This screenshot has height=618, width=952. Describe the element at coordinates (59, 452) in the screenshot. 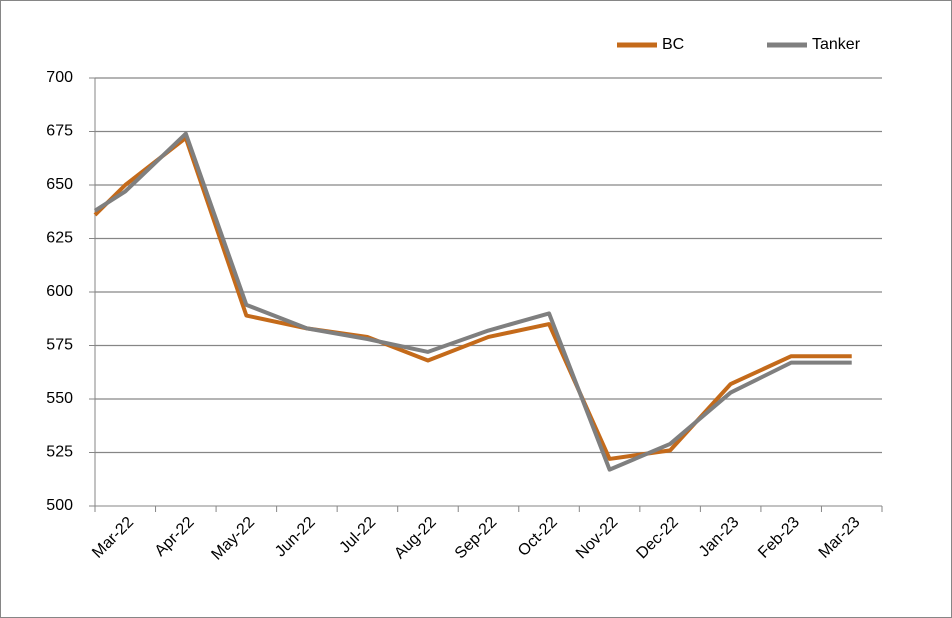

I see `y-tick-label: 525` at that location.